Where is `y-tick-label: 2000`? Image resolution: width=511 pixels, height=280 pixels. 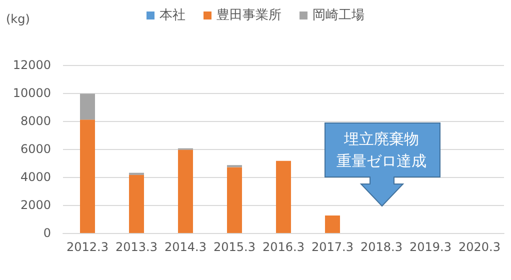 y-tick-label: 2000 is located at coordinates (35, 205).